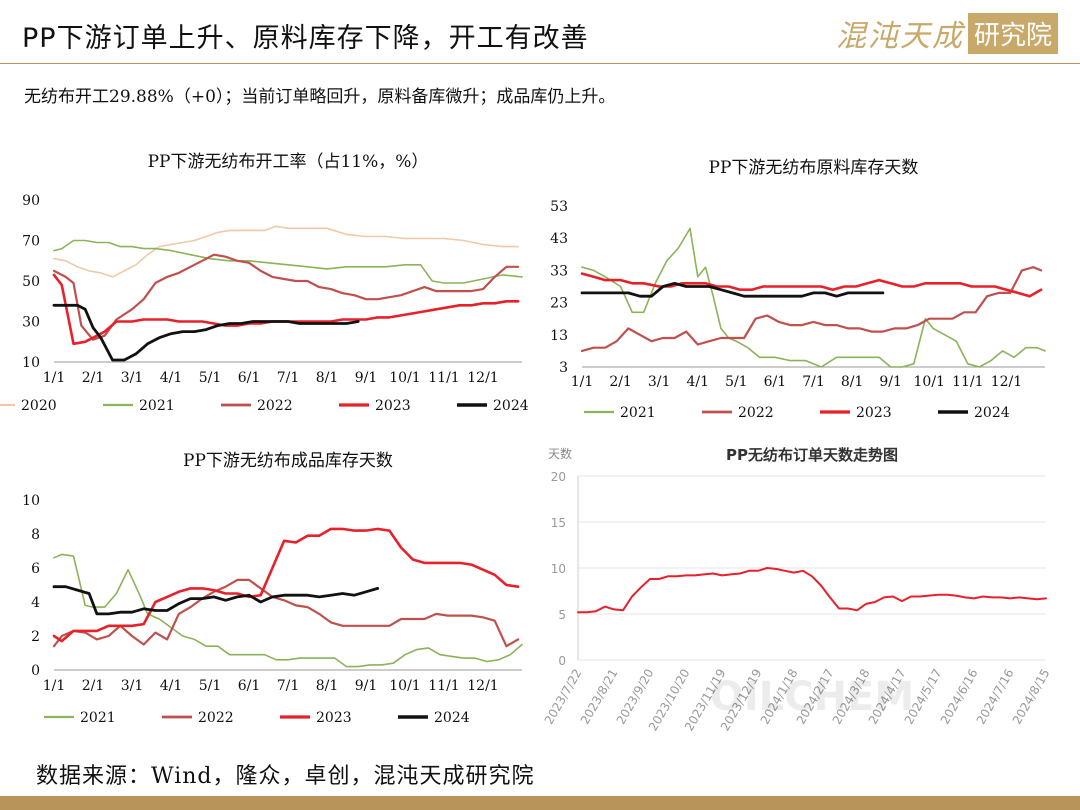 This screenshot has width=1080, height=810. I want to click on x-tick-label: 2024/8/15, so click(1031, 697).